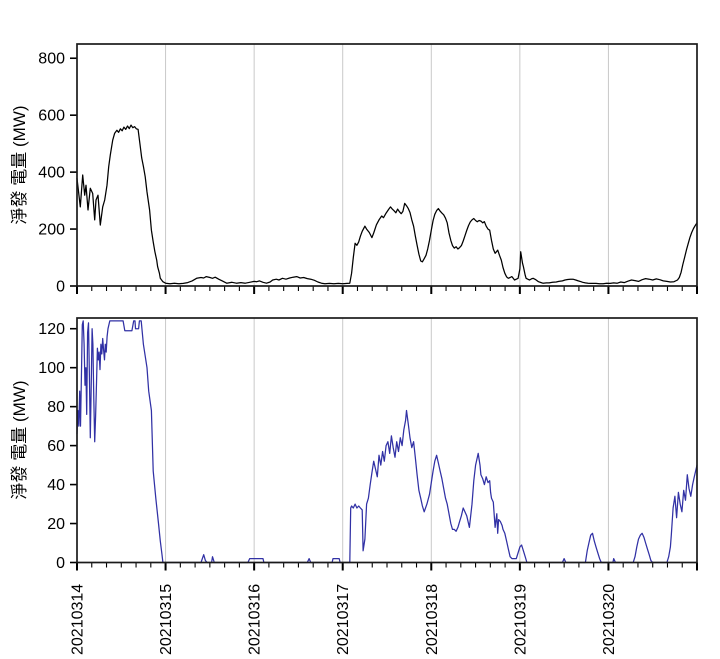 The image size is (720, 659). I want to click on x-tick-label: 20210317, so click(343, 619).